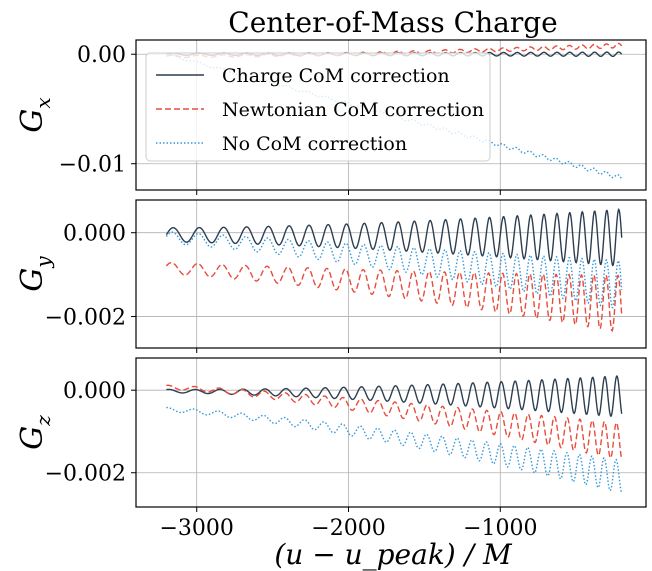 Image resolution: width=652 pixels, height=571 pixels. Describe the element at coordinates (392, 22) in the screenshot. I see `chart-title: Center-of-Mass Charge` at that location.